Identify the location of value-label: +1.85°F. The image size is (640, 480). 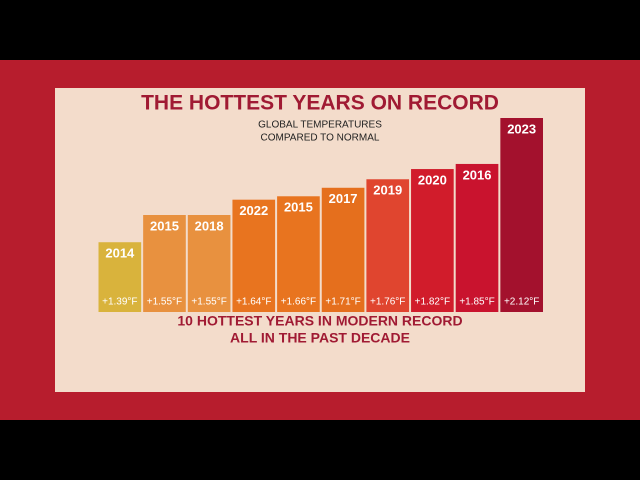
(476, 302).